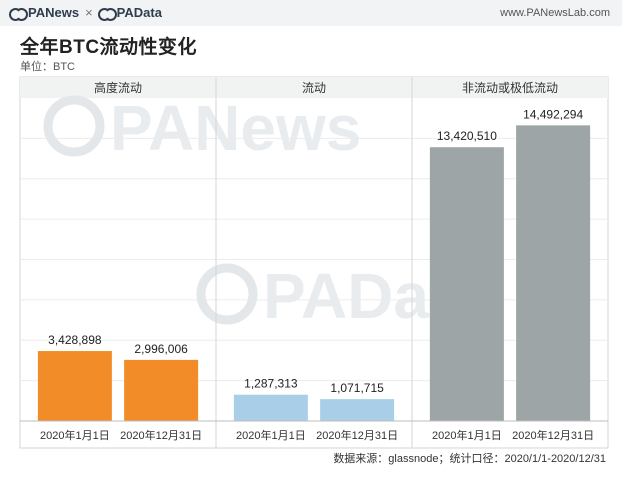 Image resolution: width=622 pixels, height=481 pixels. Describe the element at coordinates (118, 87) in the screenshot. I see `group-header: 高度流动` at that location.